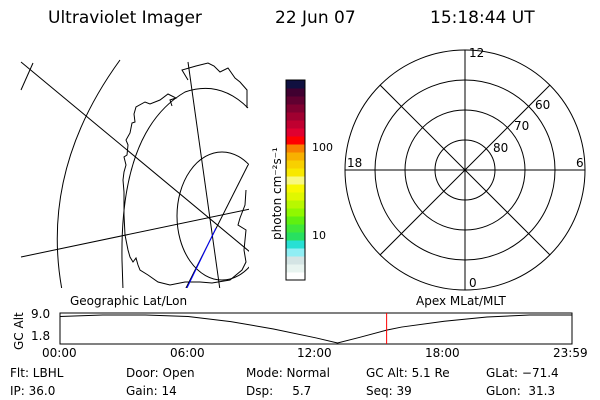 Image resolution: width=600 pixels, height=400 pixels. What do you see at coordinates (477, 53) in the screenshot?
I see `mlt-label-12: 12` at bounding box center [477, 53].